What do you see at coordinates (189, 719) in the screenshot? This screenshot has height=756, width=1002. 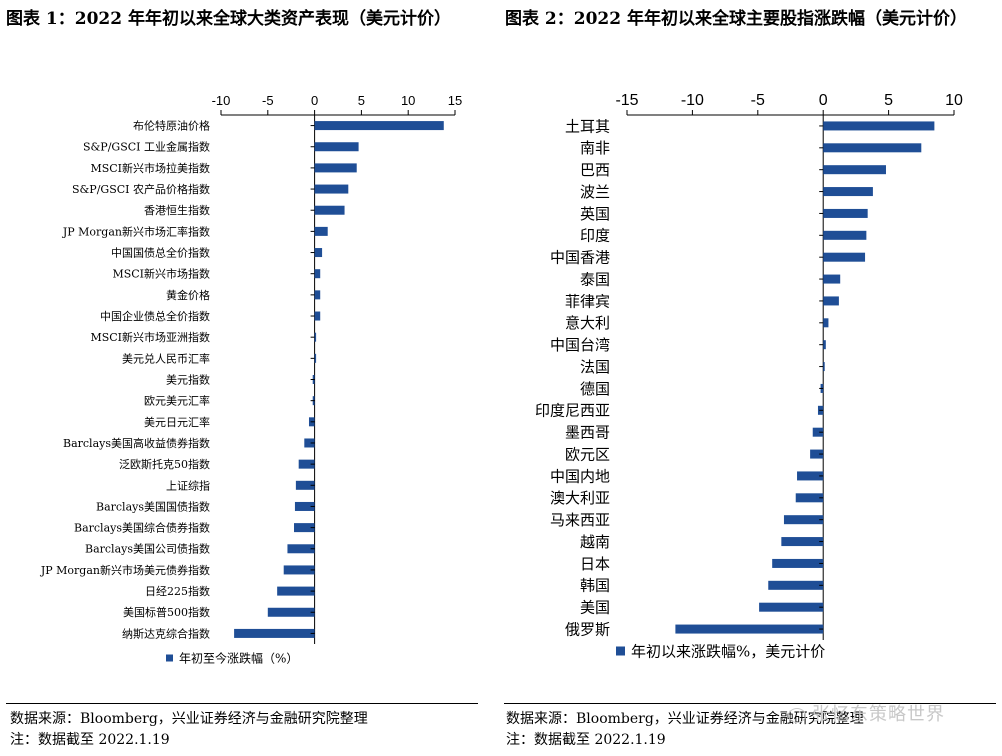 I see `left-source-text: 数据来源：Bloomberg，兴业证券经济与金融研究院整理` at bounding box center [189, 719].